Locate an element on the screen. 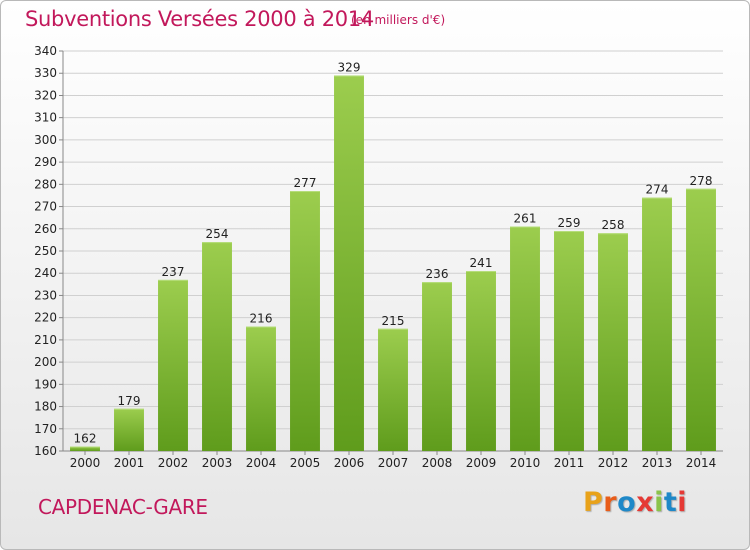  y-tick-label: 320 is located at coordinates (45, 95).